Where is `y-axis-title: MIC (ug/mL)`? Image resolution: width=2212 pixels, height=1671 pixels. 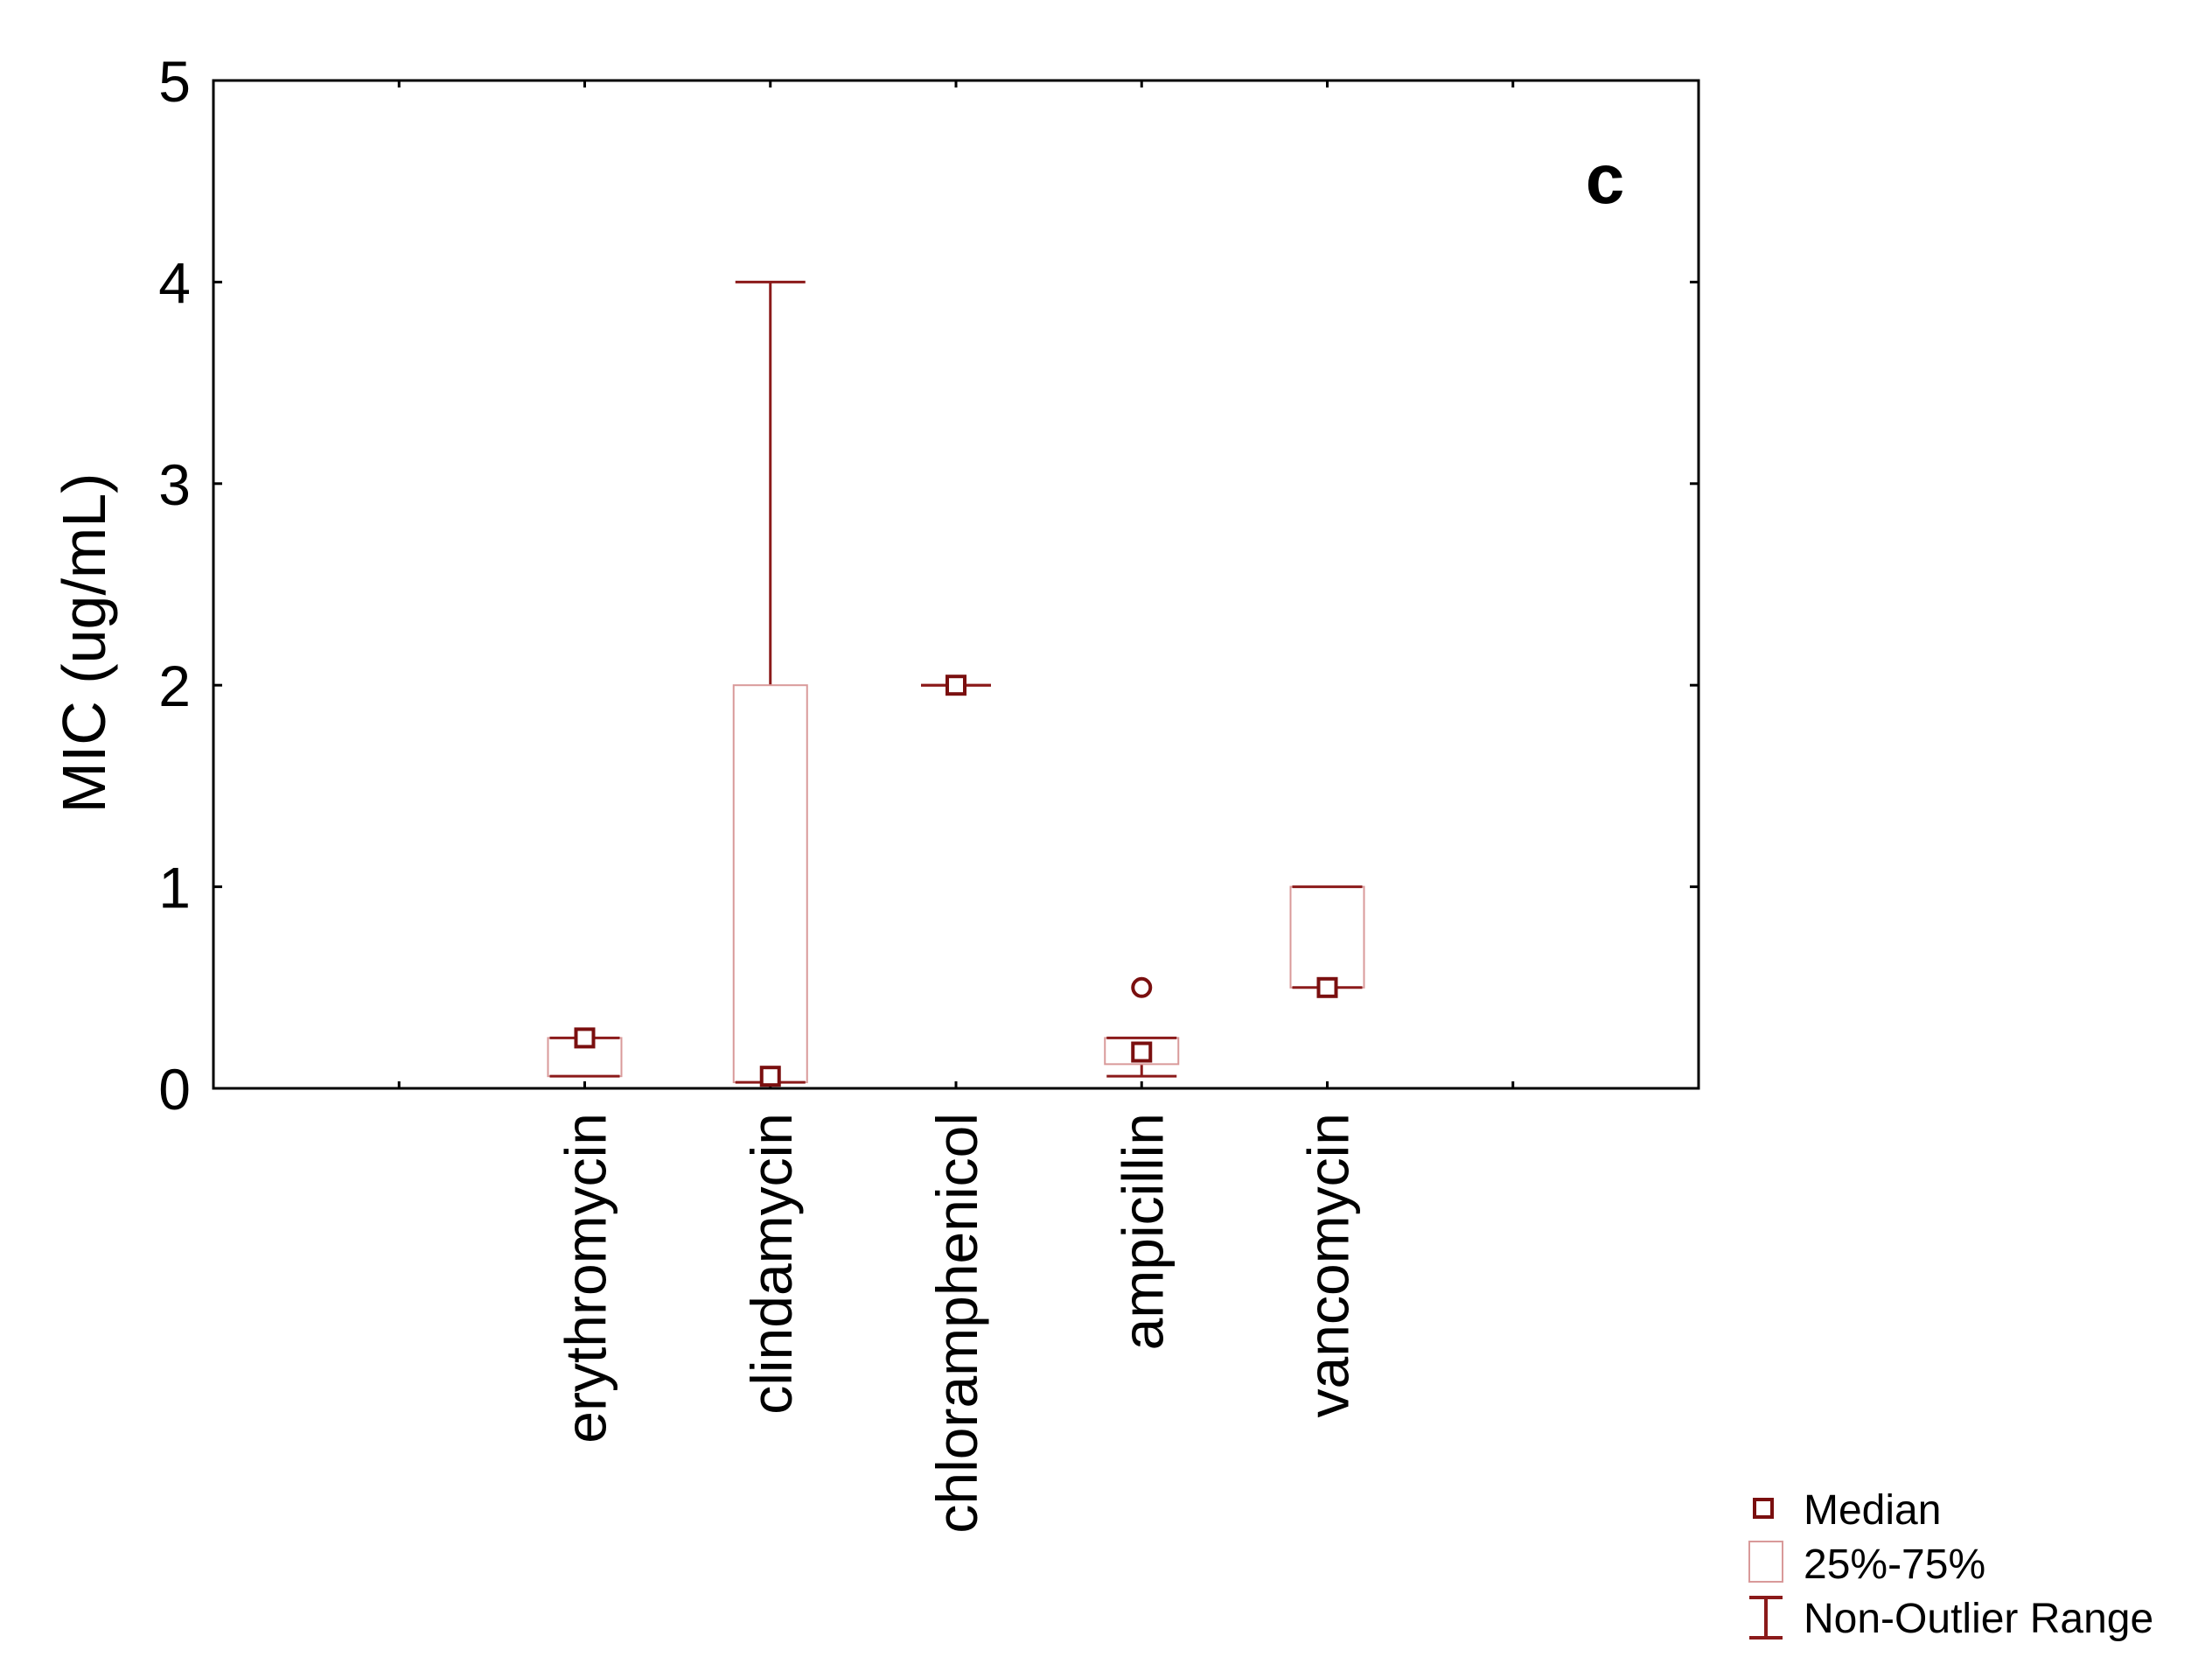 y-axis-title: MIC (ug/mL) is located at coordinates (84, 644).